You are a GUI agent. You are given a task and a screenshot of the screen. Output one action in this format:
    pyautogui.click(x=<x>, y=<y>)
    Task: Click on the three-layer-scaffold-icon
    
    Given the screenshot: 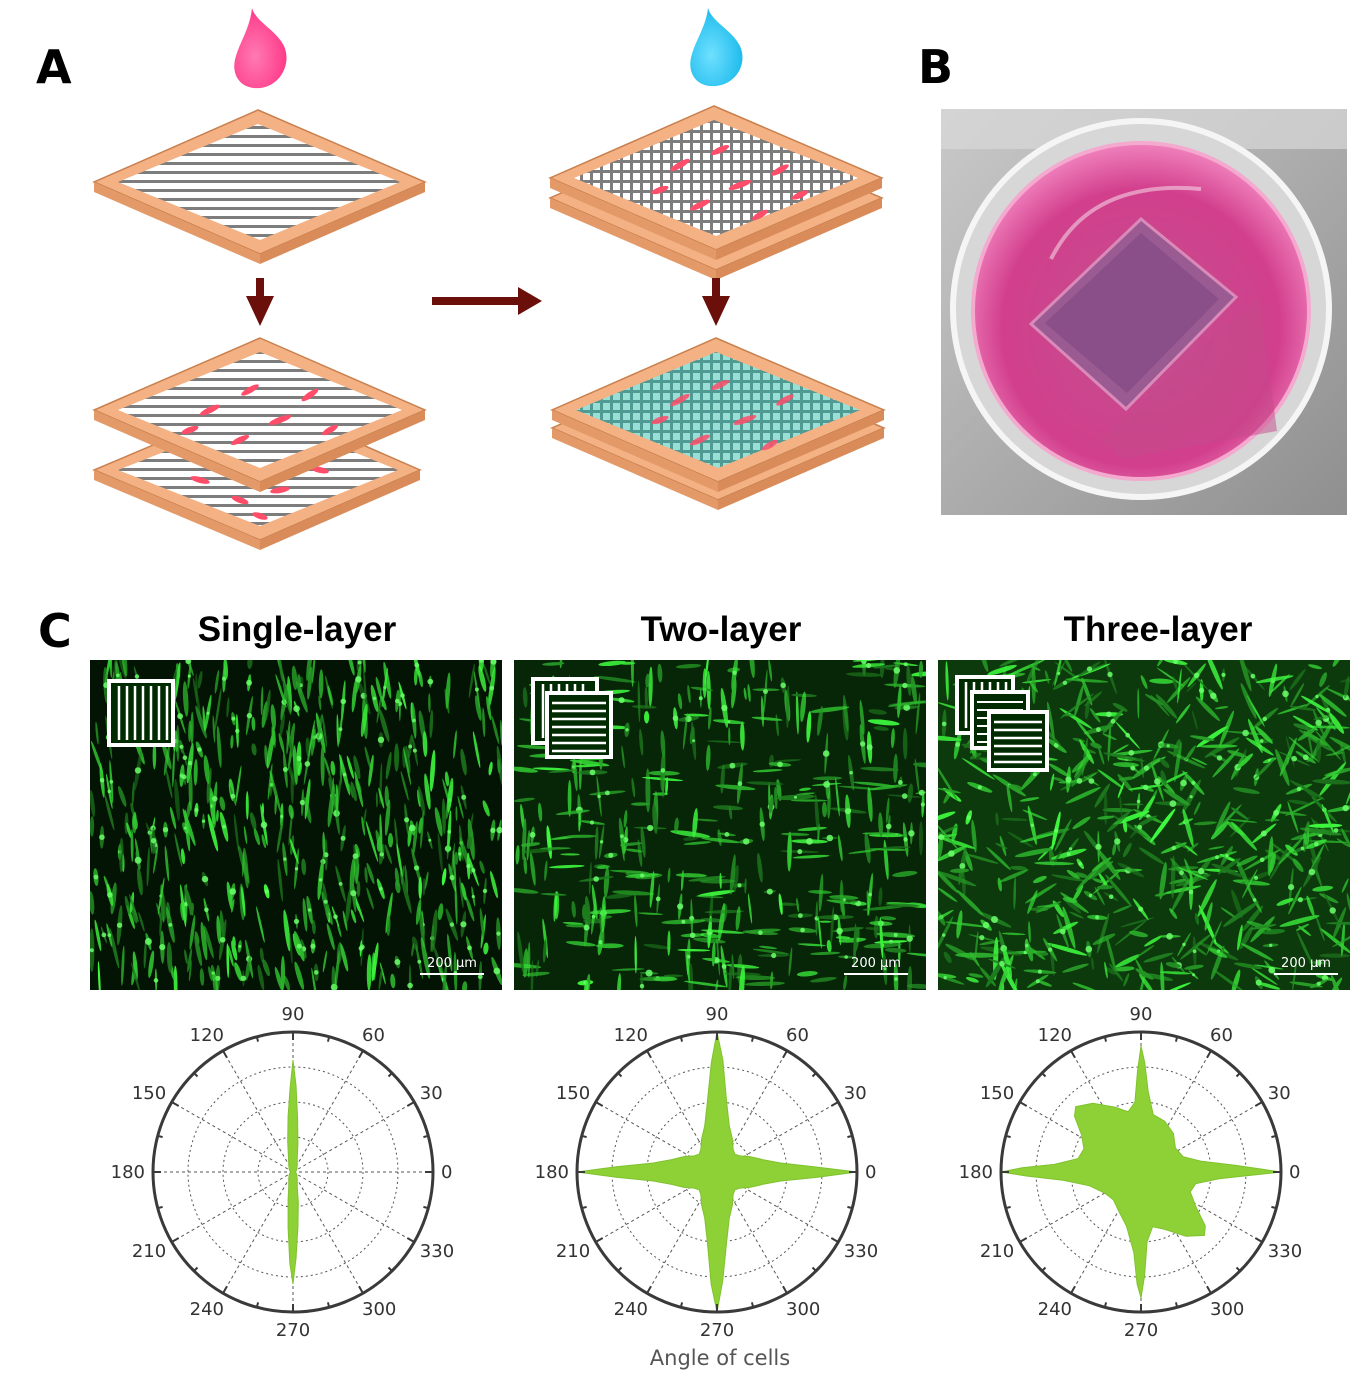 What is the action you would take?
    pyautogui.click(x=1002, y=723)
    